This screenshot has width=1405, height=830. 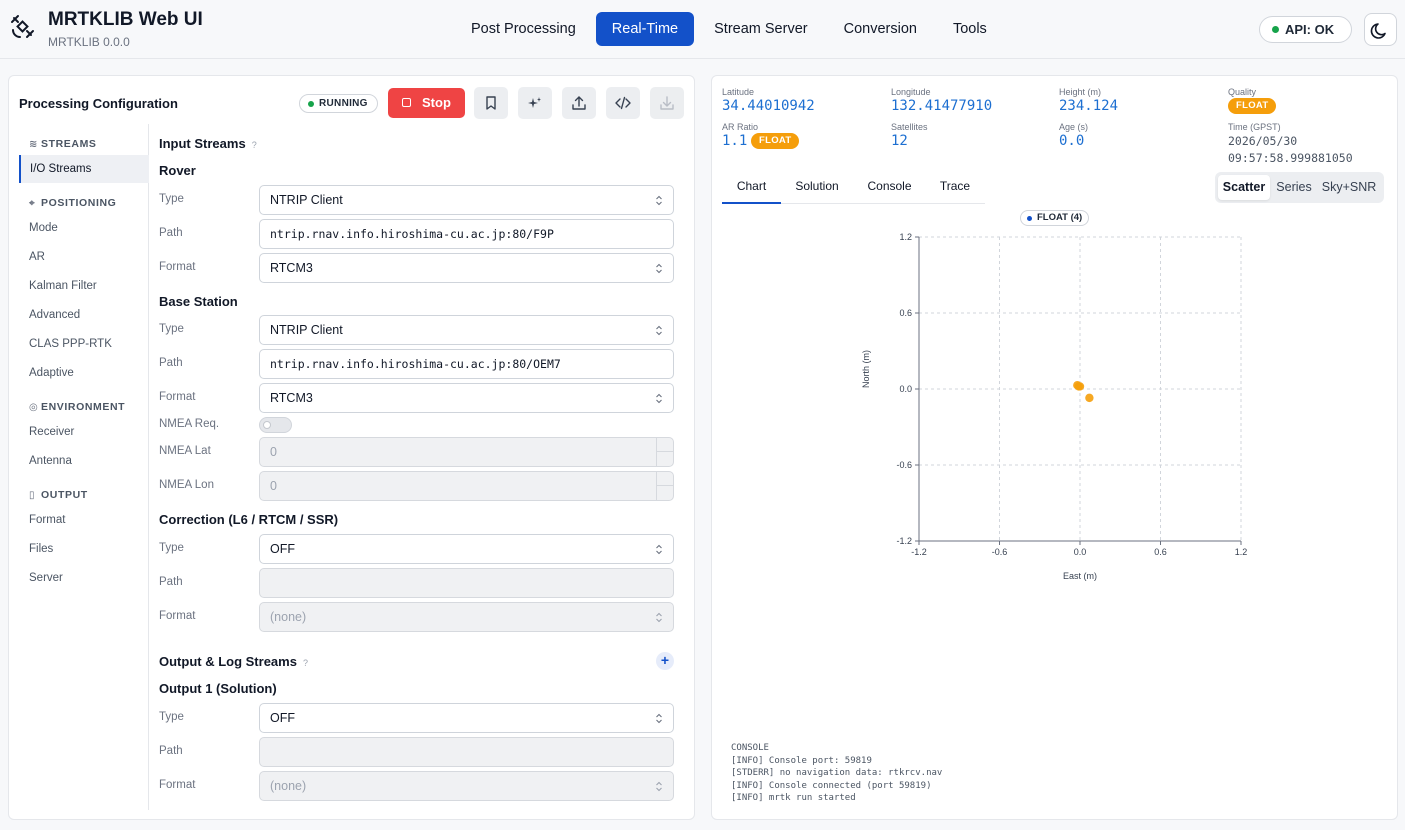 I want to click on output1-format-select: (none), so click(x=466, y=786).